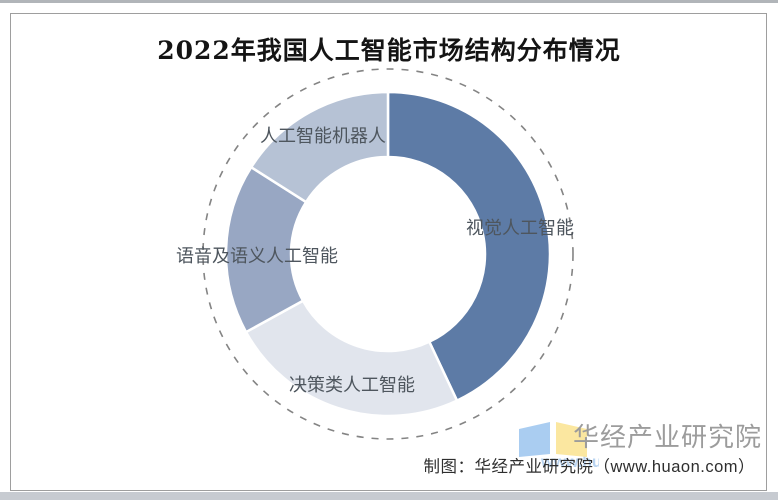 This screenshot has width=778, height=500. I want to click on credit-line: 制图：华经产业研究院（www.huaon.com）, so click(589, 467).